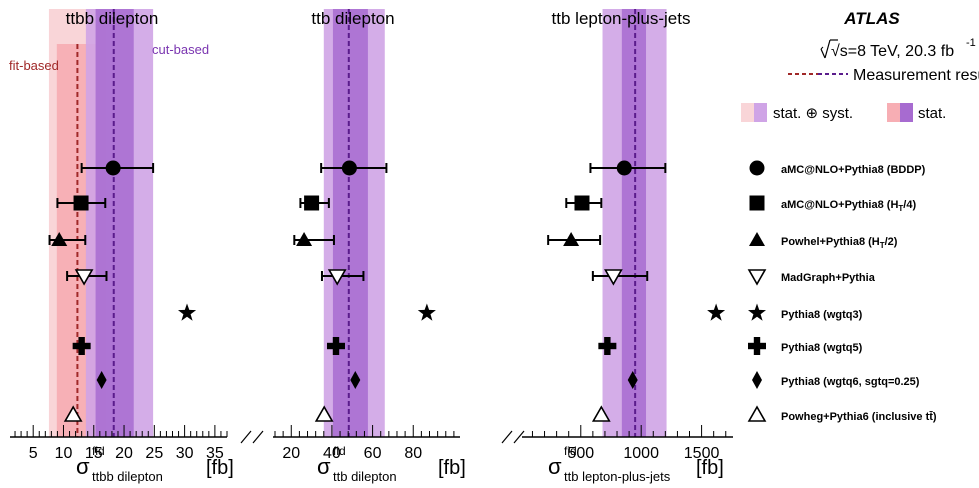 The width and height of the screenshot is (979, 488). What do you see at coordinates (154, 453) in the screenshot?
I see `panel1-tick-label: 25` at bounding box center [154, 453].